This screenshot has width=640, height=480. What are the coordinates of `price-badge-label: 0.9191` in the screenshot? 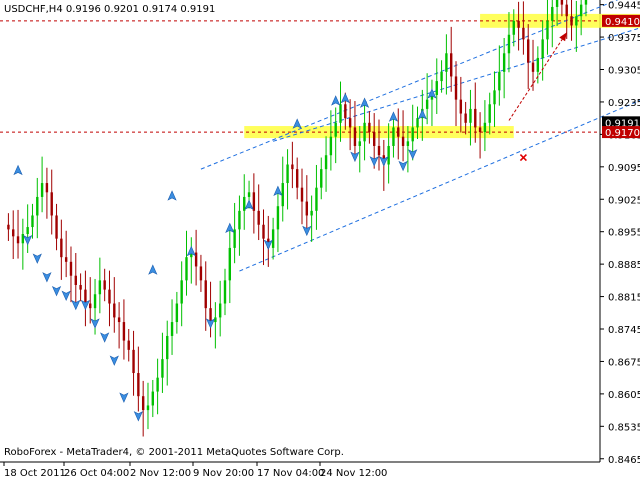 It's located at (622, 123).